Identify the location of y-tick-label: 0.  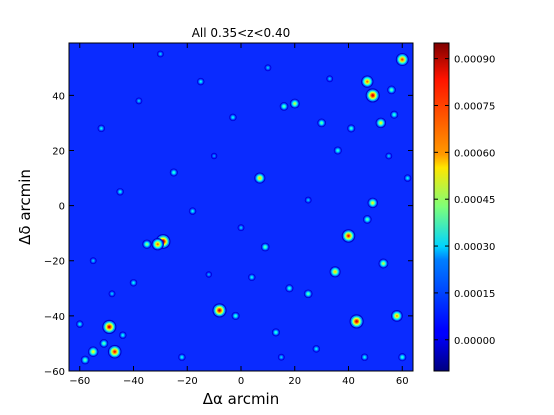
(62, 207).